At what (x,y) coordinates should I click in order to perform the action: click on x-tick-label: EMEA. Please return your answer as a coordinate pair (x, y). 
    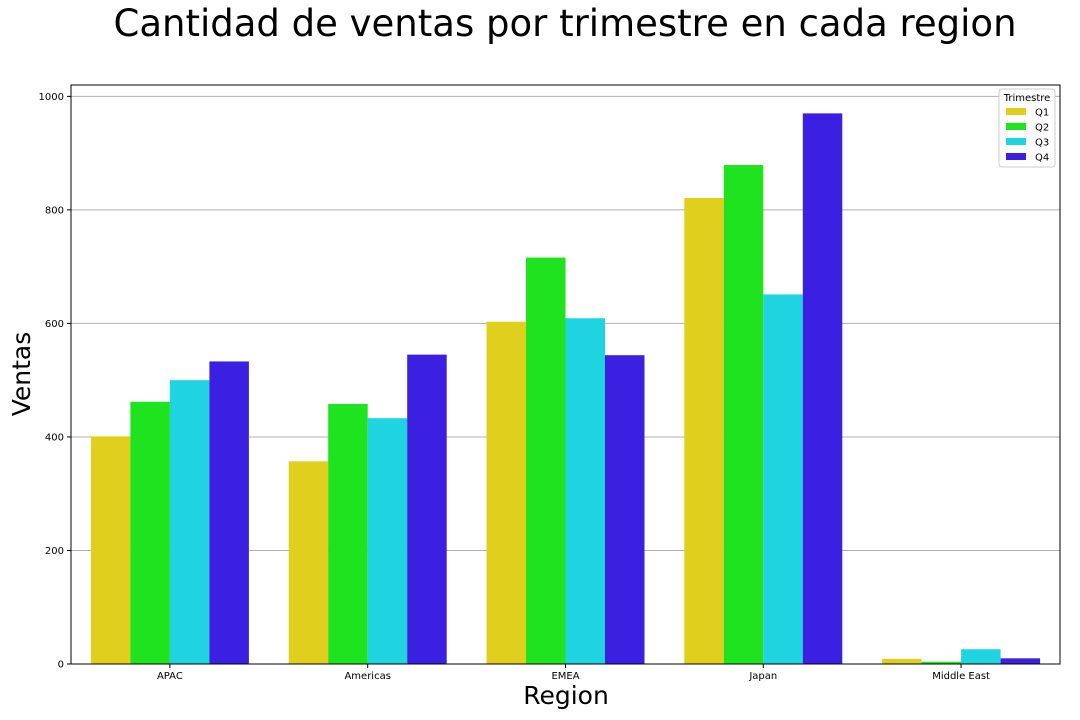
    Looking at the image, I should click on (565, 676).